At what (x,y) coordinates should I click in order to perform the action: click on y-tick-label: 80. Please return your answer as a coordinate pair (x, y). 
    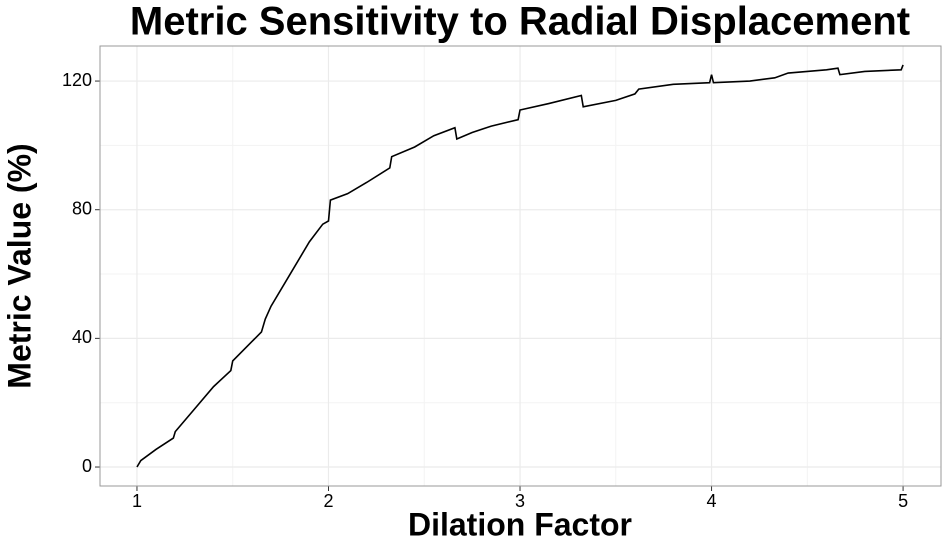
    Looking at the image, I should click on (82, 208).